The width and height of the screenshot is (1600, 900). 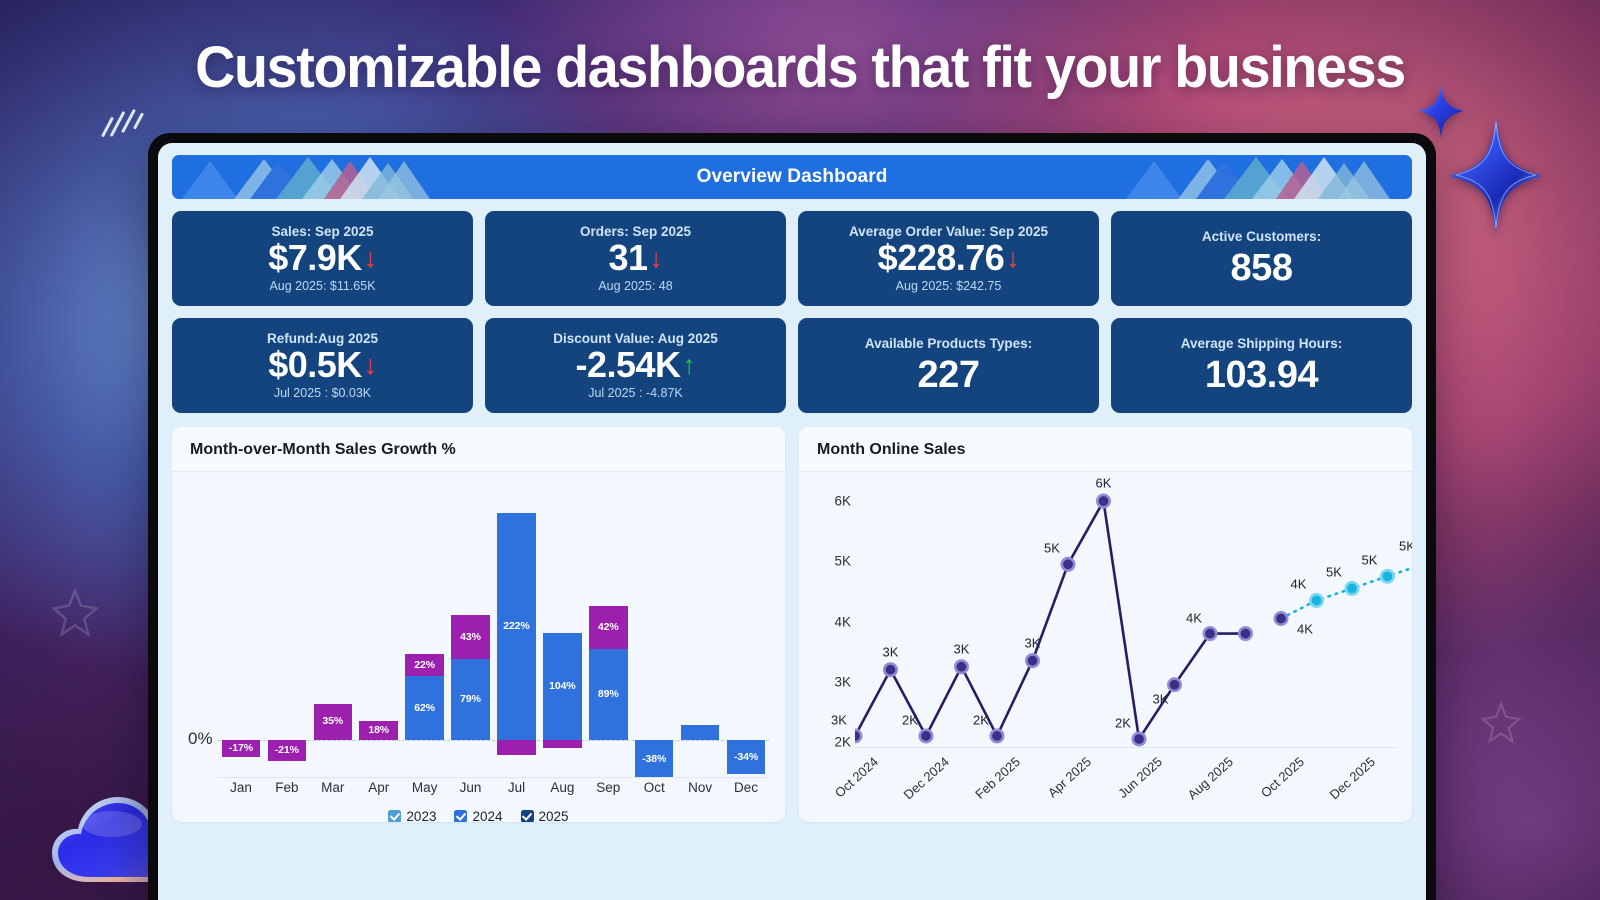 I want to click on line-x-tick: Feb 2025, so click(x=998, y=778).